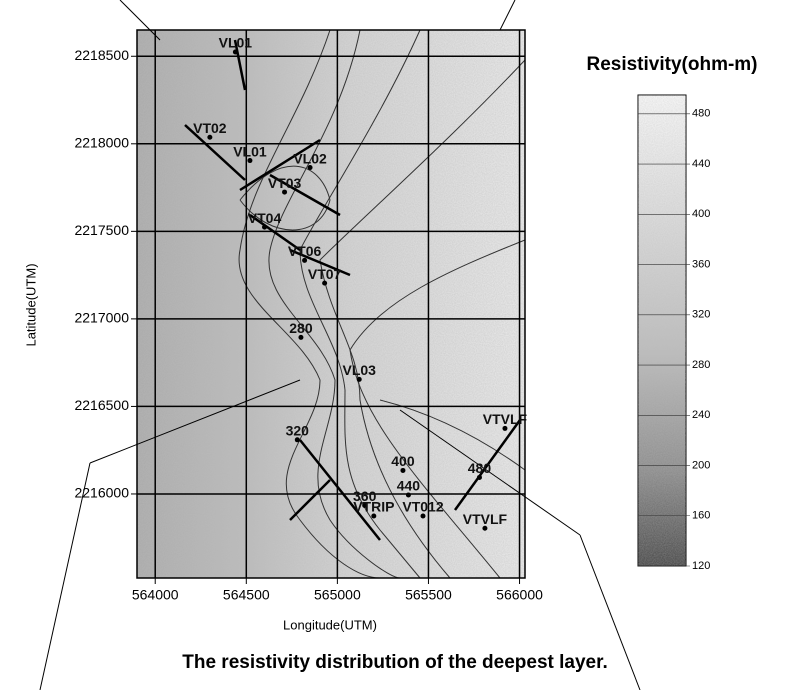 This screenshot has width=789, height=690. Describe the element at coordinates (155, 595) in the screenshot. I see `x-tick-label: 564000` at that location.